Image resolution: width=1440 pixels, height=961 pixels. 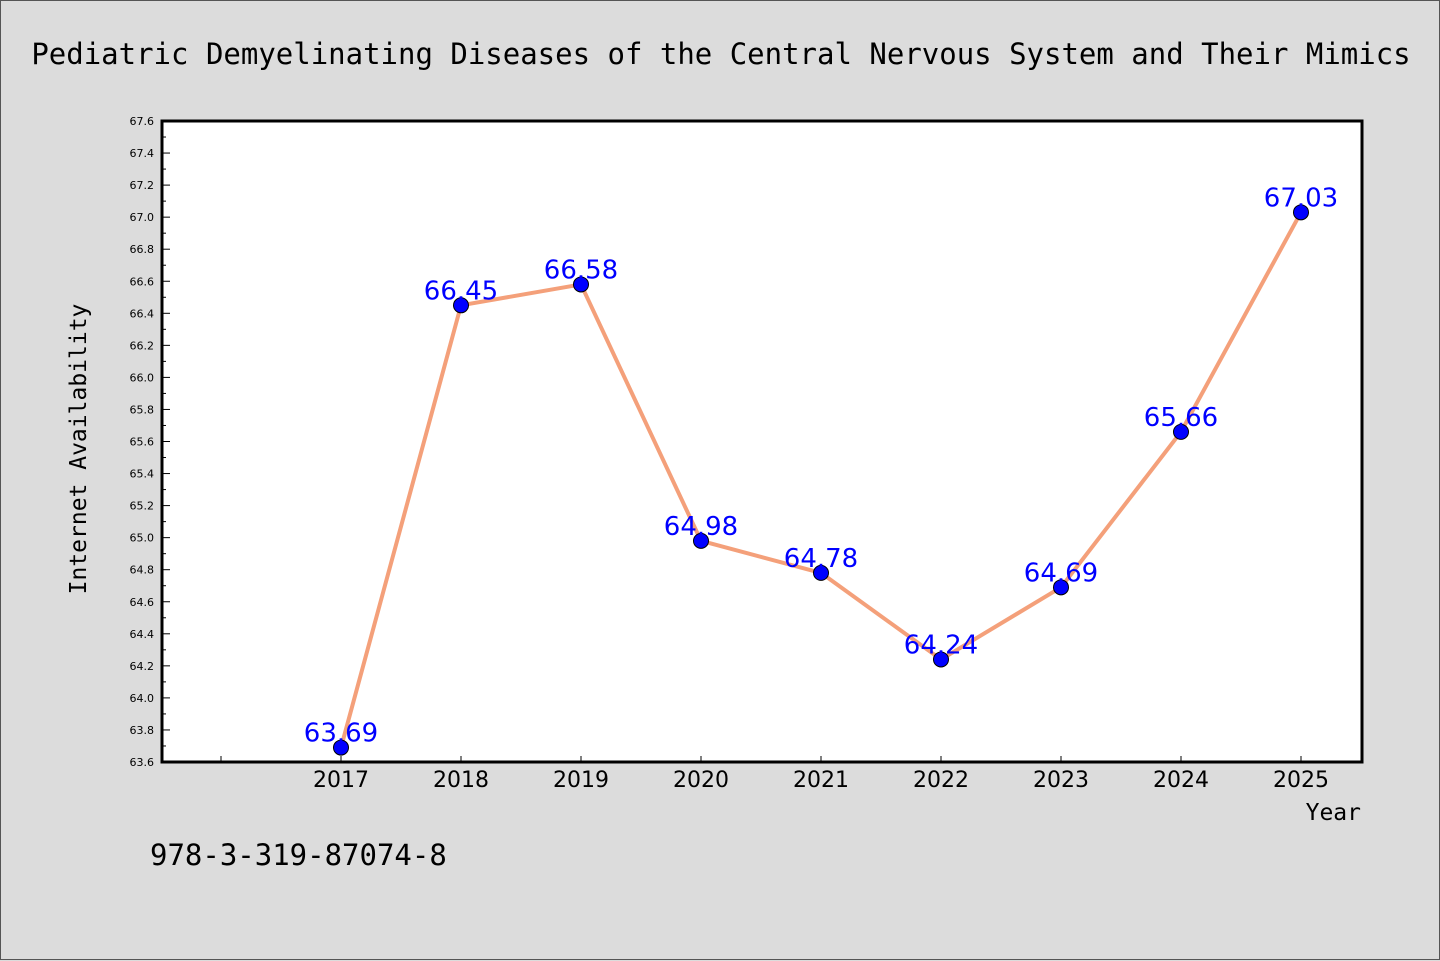 What do you see at coordinates (142, 442) in the screenshot?
I see `y-tick-label: 65.6` at bounding box center [142, 442].